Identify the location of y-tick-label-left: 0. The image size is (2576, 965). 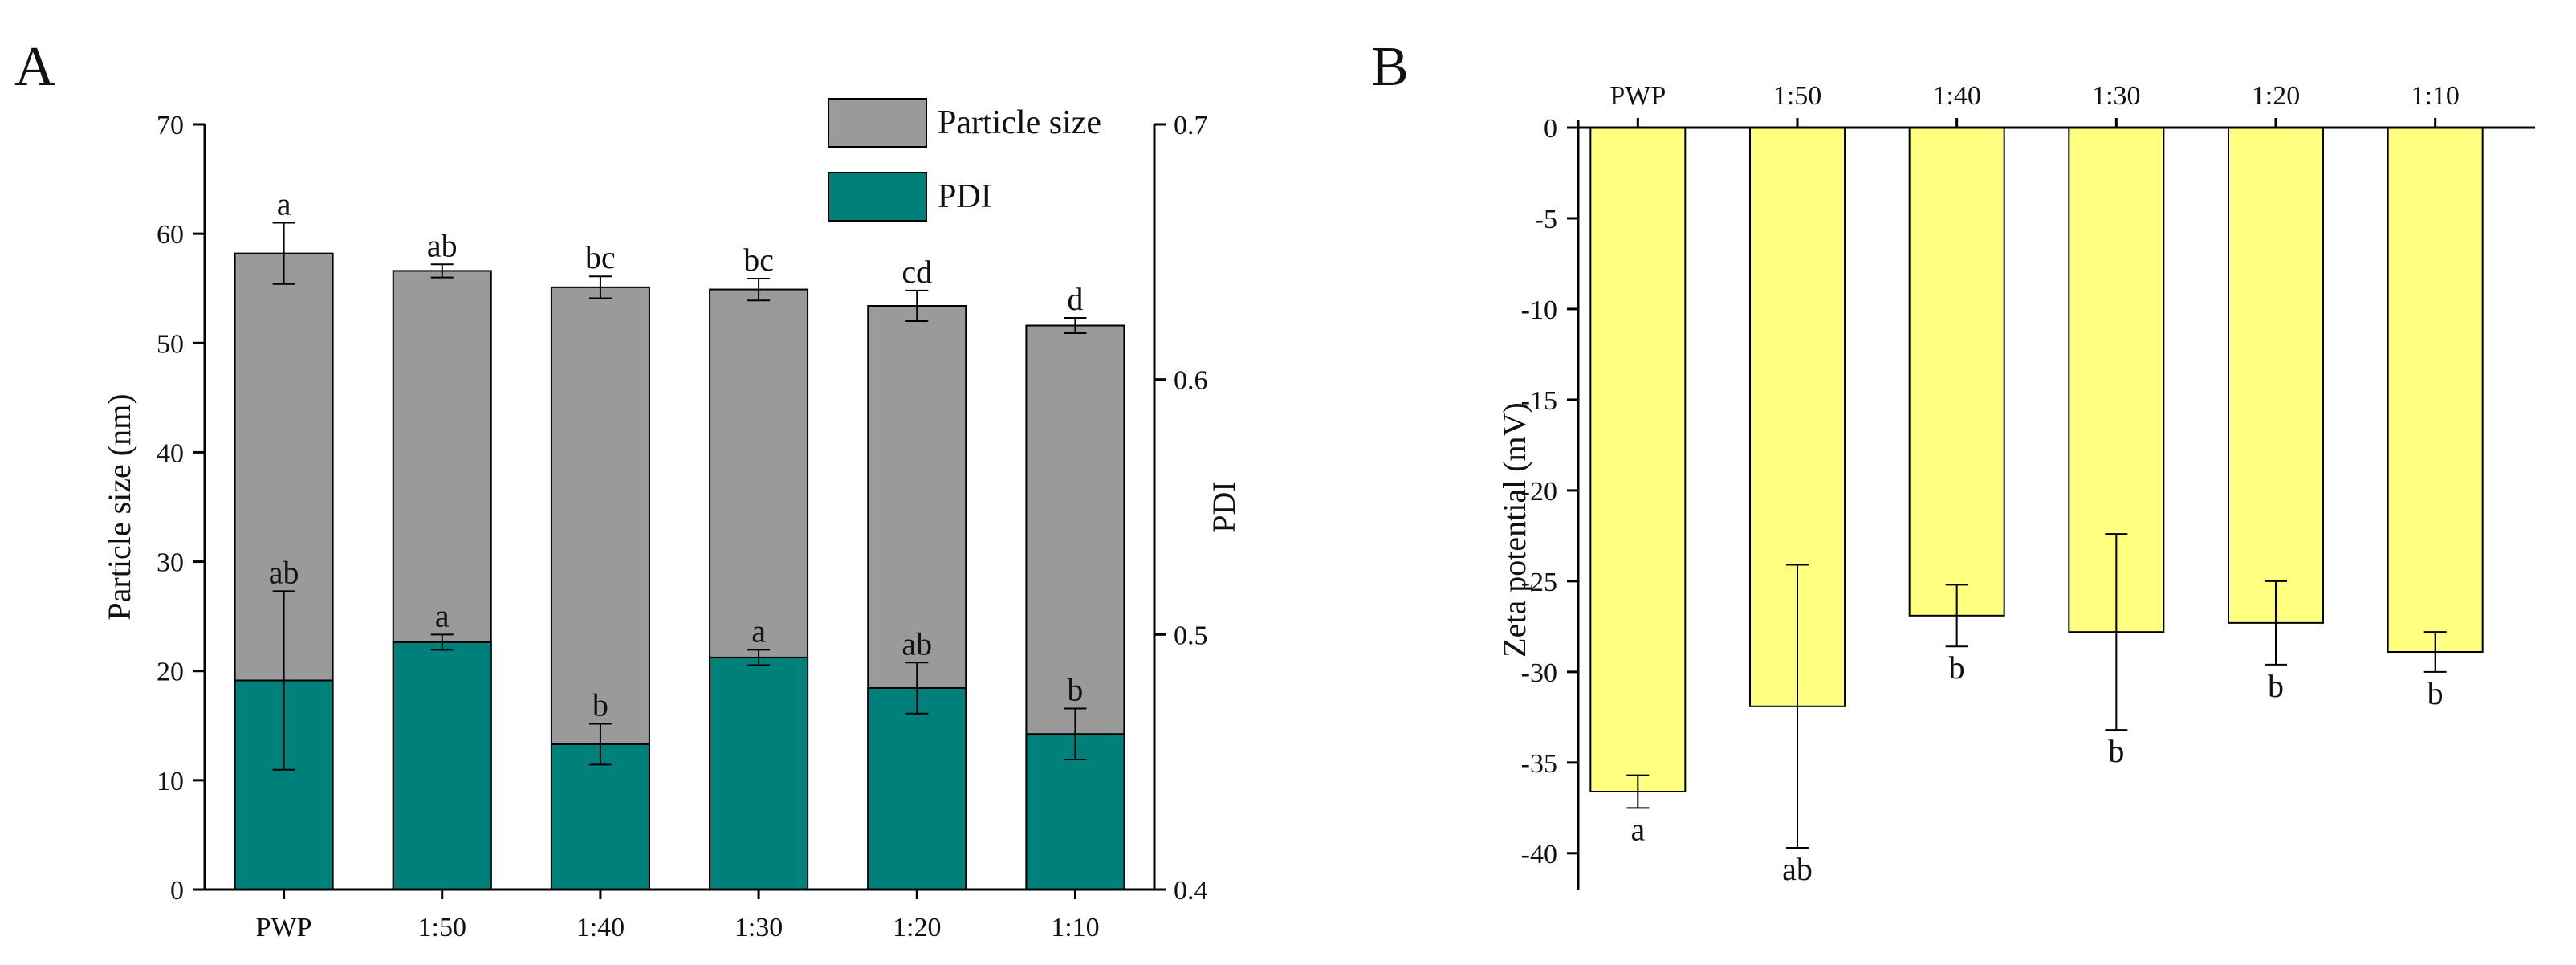
(177, 891).